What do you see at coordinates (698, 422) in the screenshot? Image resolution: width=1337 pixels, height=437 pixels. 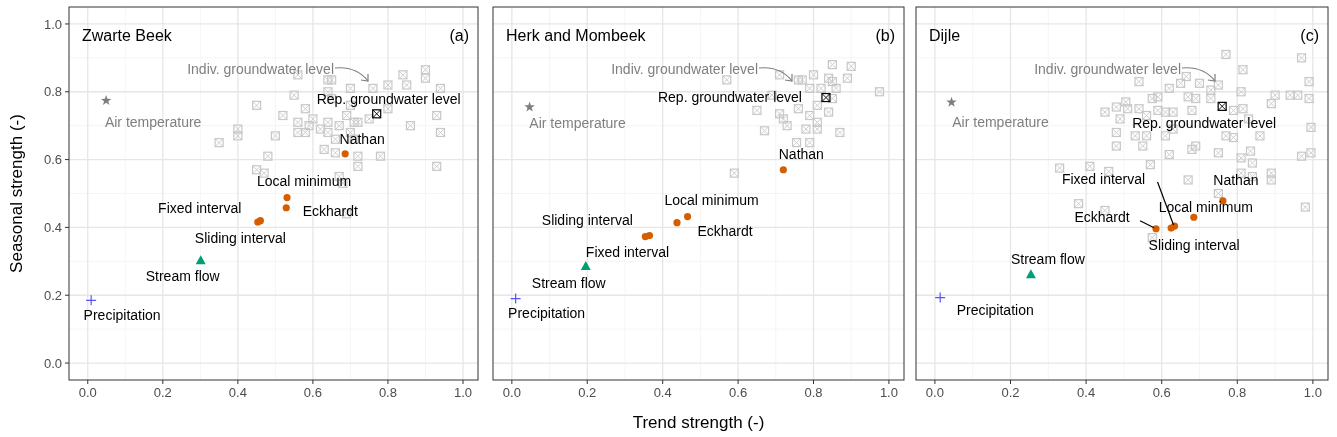 I see `x-axis-title: Trend strength (-)` at bounding box center [698, 422].